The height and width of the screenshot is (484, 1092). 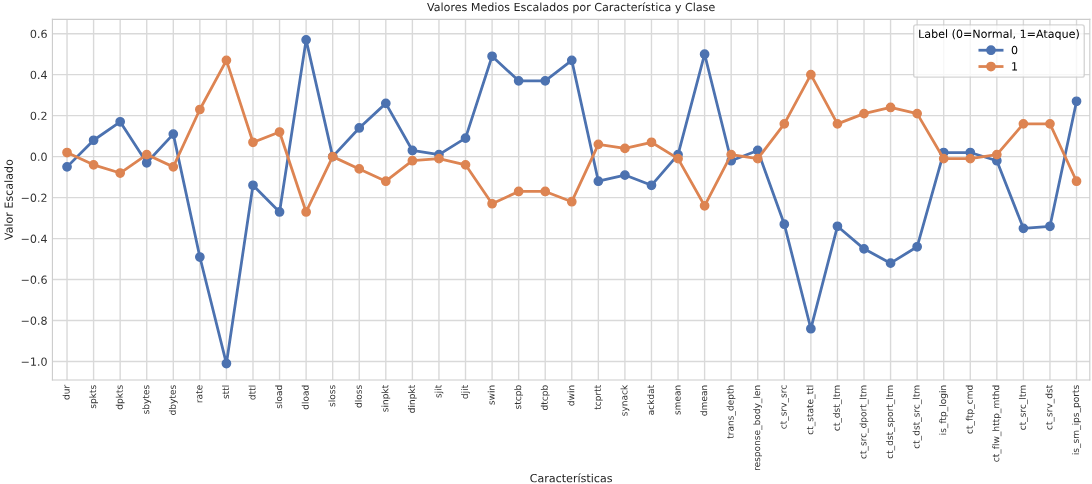 I want to click on x-tick-label: dbytes, so click(x=173, y=400).